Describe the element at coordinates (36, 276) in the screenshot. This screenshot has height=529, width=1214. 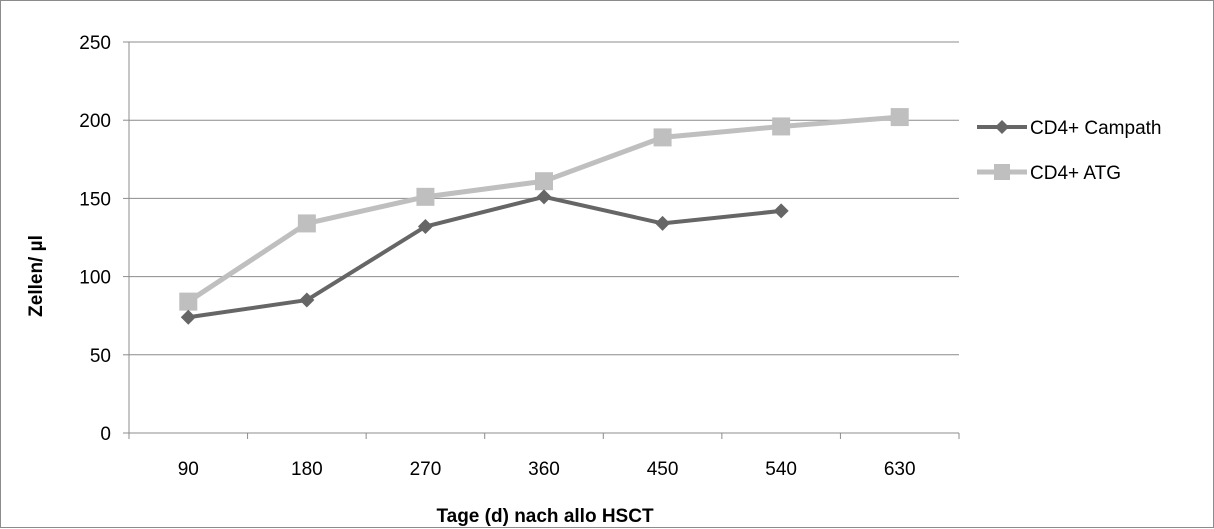
I see `y-axis-title: Zellen/ µl` at that location.